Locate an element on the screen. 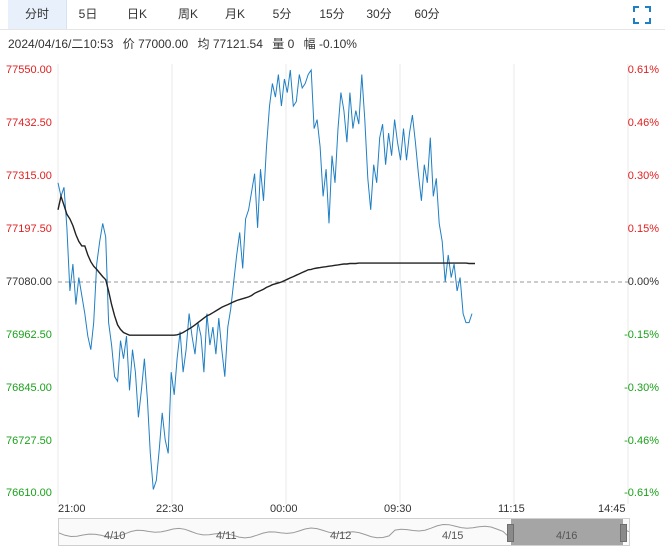  y-right-tick-label: -0.46% is located at coordinates (641, 441).